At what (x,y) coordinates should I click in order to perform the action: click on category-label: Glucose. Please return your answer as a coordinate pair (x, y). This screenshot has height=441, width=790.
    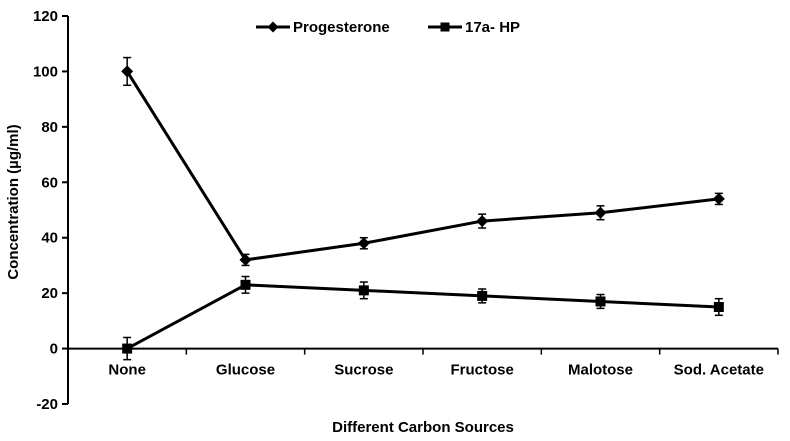
    Looking at the image, I should click on (245, 370).